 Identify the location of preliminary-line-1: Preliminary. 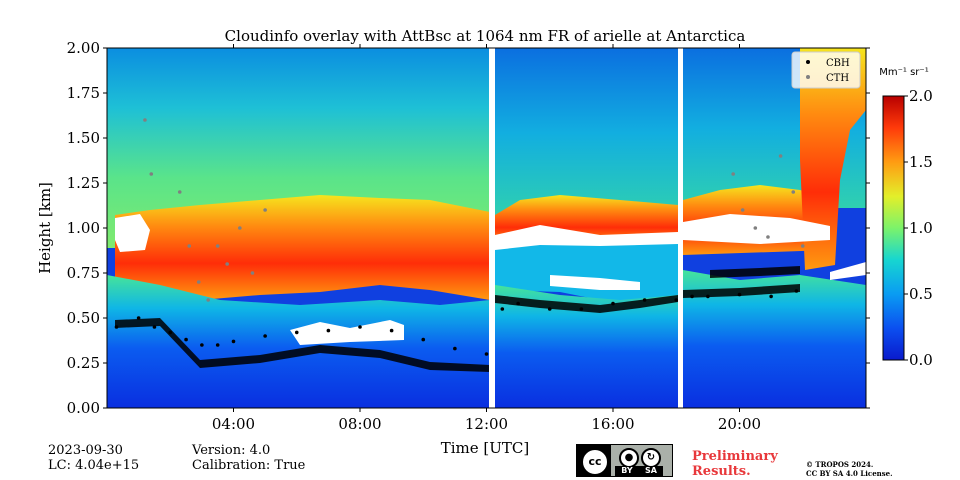
(735, 456).